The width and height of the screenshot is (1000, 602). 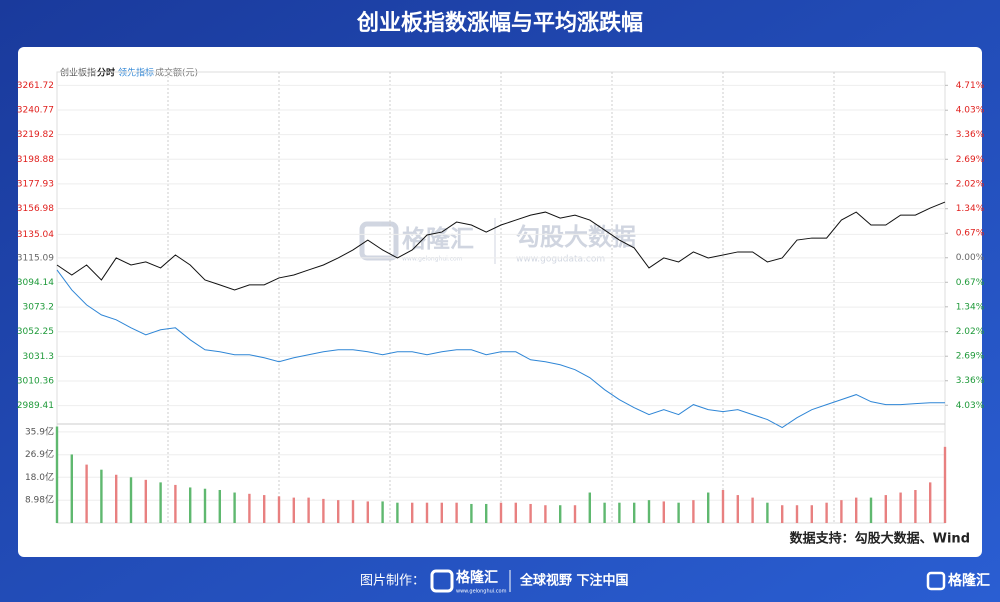 What do you see at coordinates (35, 86) in the screenshot?
I see `y-tick-label: 3261.72` at bounding box center [35, 86].